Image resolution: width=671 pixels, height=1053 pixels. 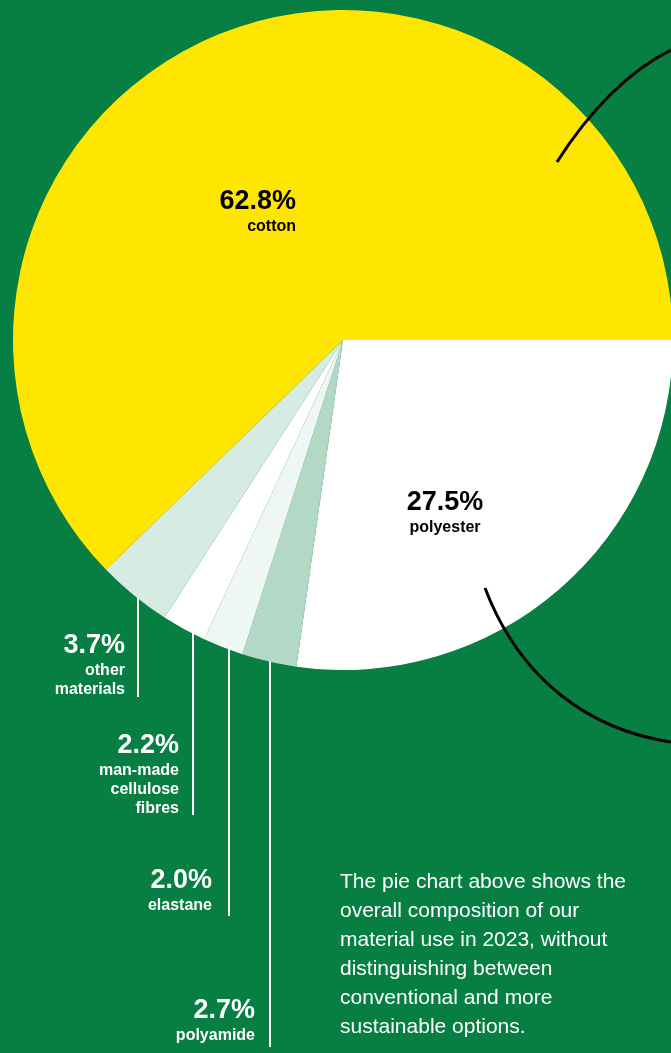 I want to click on data-label: 2.7%, so click(x=224, y=1009).